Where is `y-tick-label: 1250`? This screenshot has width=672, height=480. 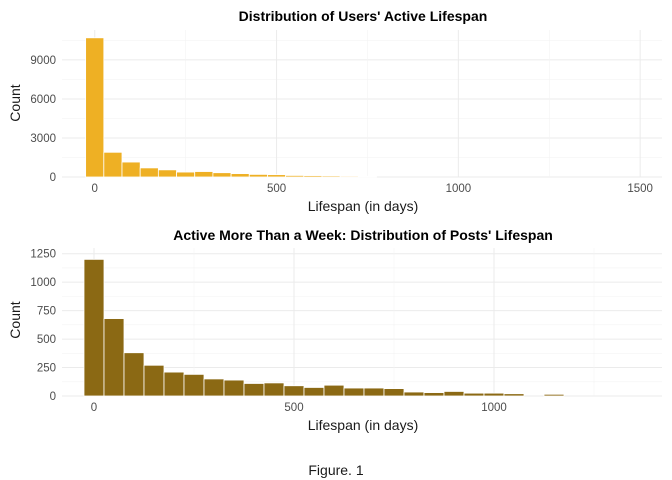
y-tick-label: 1250 is located at coordinates (43, 255).